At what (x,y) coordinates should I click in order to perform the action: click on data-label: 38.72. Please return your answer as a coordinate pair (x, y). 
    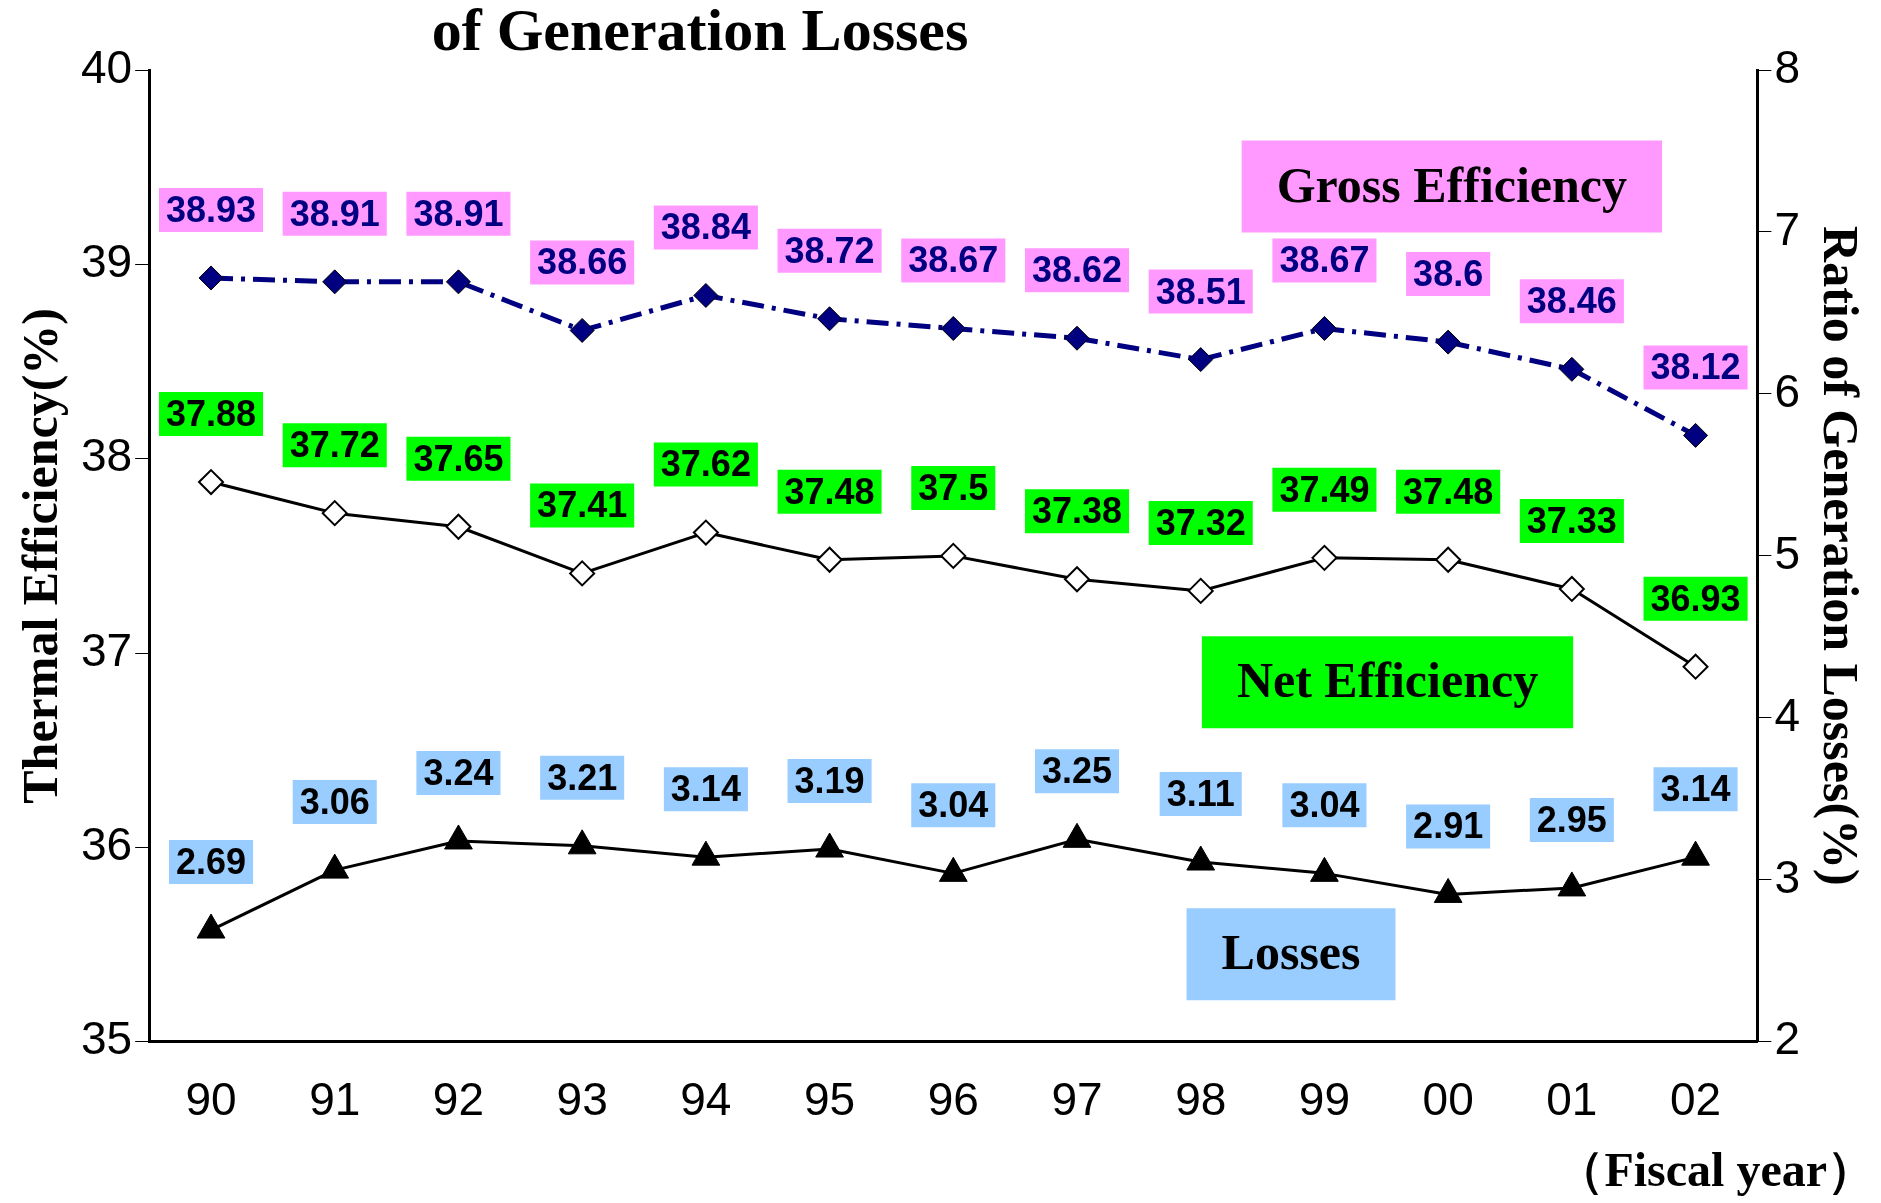
    Looking at the image, I should click on (829, 250).